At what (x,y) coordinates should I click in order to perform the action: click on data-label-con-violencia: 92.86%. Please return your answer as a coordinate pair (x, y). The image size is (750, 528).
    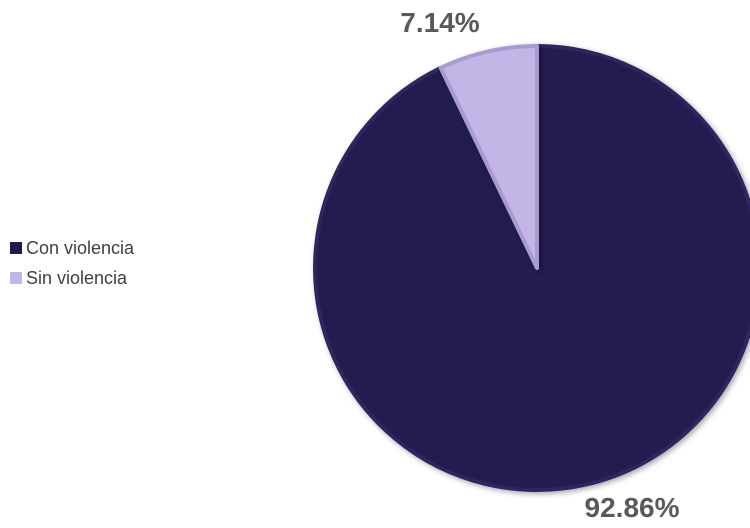
    Looking at the image, I should click on (632, 507).